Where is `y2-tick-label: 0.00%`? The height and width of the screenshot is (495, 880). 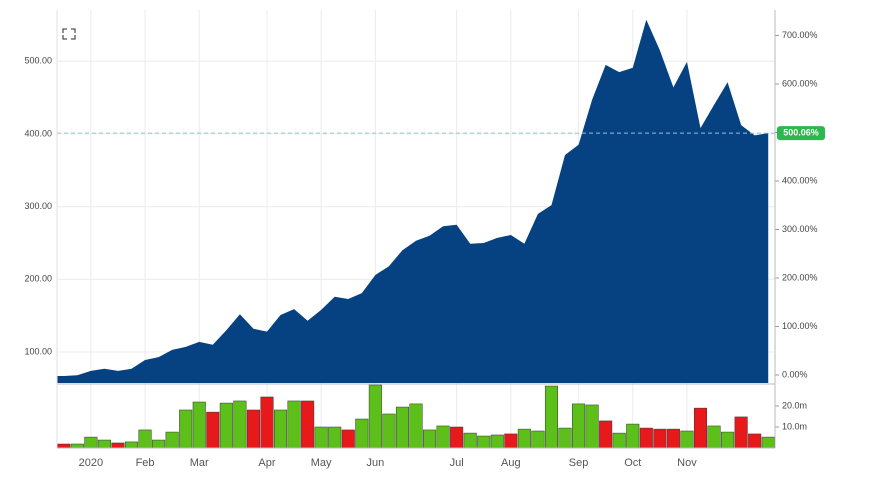 y2-tick-label: 0.00% is located at coordinates (795, 374).